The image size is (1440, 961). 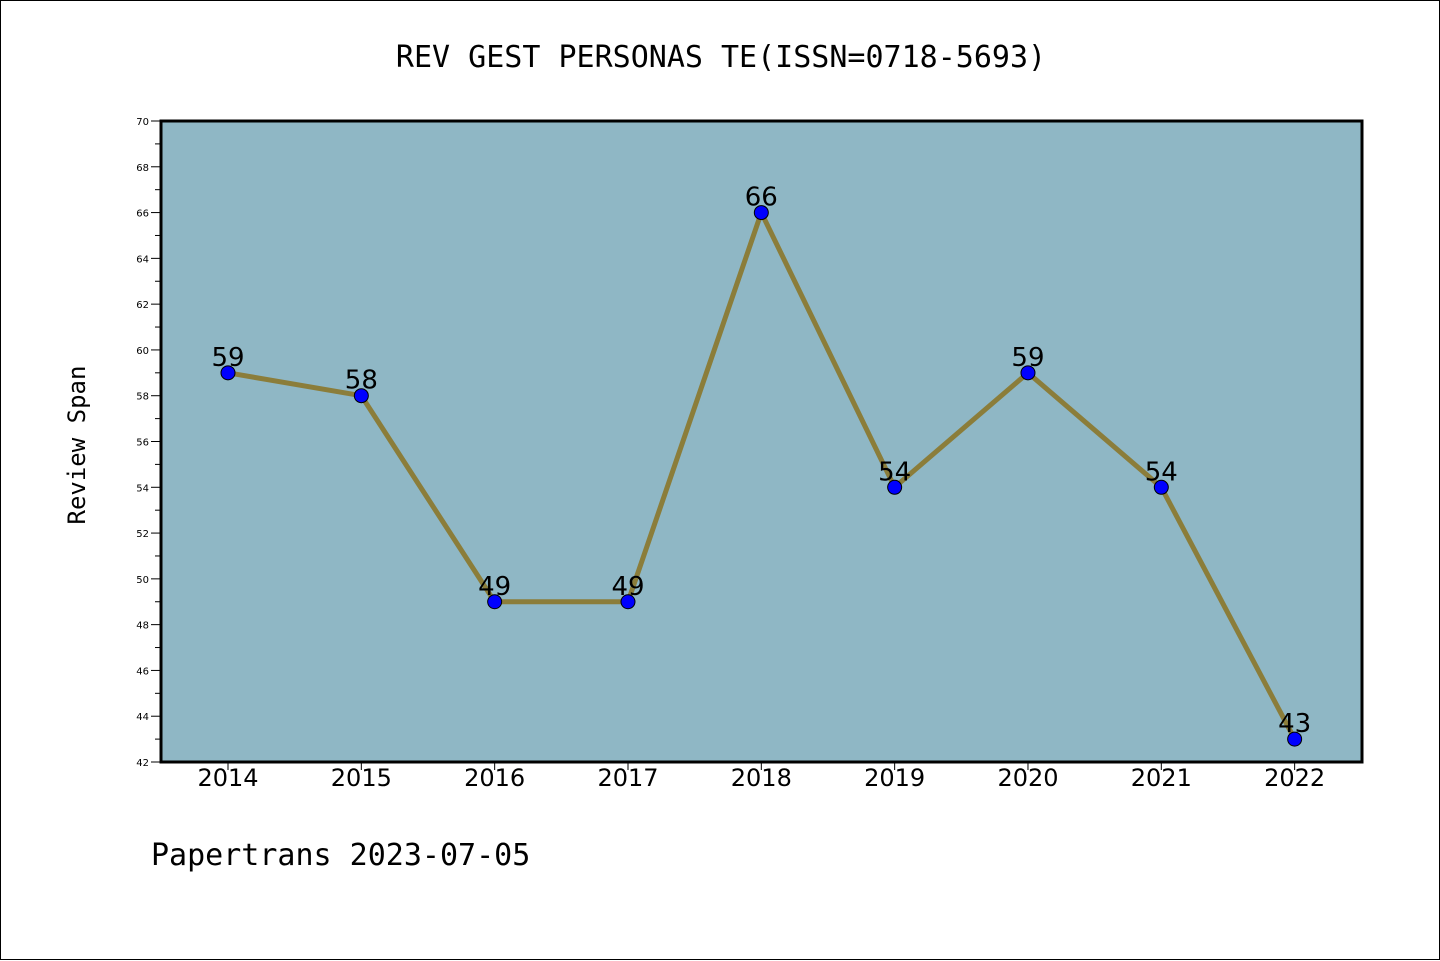 I want to click on chart-title: REV GEST PERSONAS TE(ISSN=0718-5693), so click(x=721, y=57).